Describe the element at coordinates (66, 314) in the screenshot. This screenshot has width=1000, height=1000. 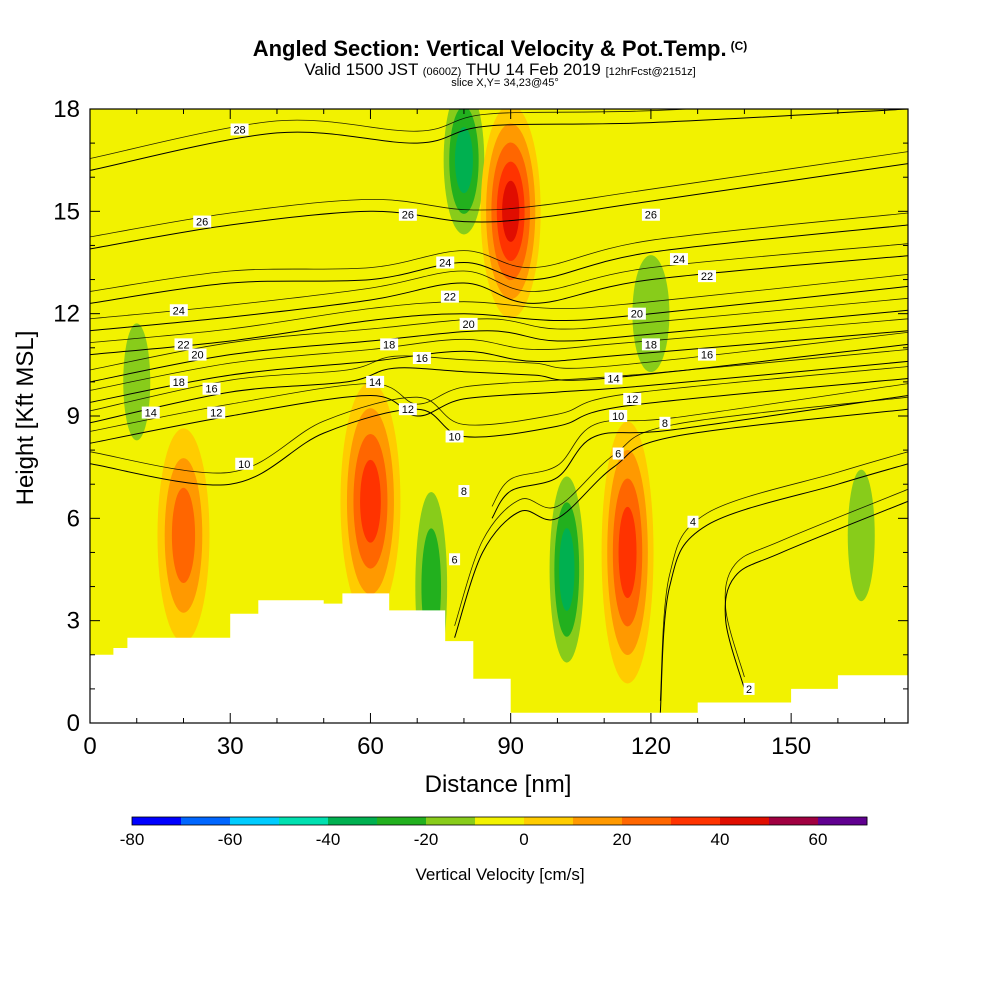
I see `y-tick-label: 12` at that location.